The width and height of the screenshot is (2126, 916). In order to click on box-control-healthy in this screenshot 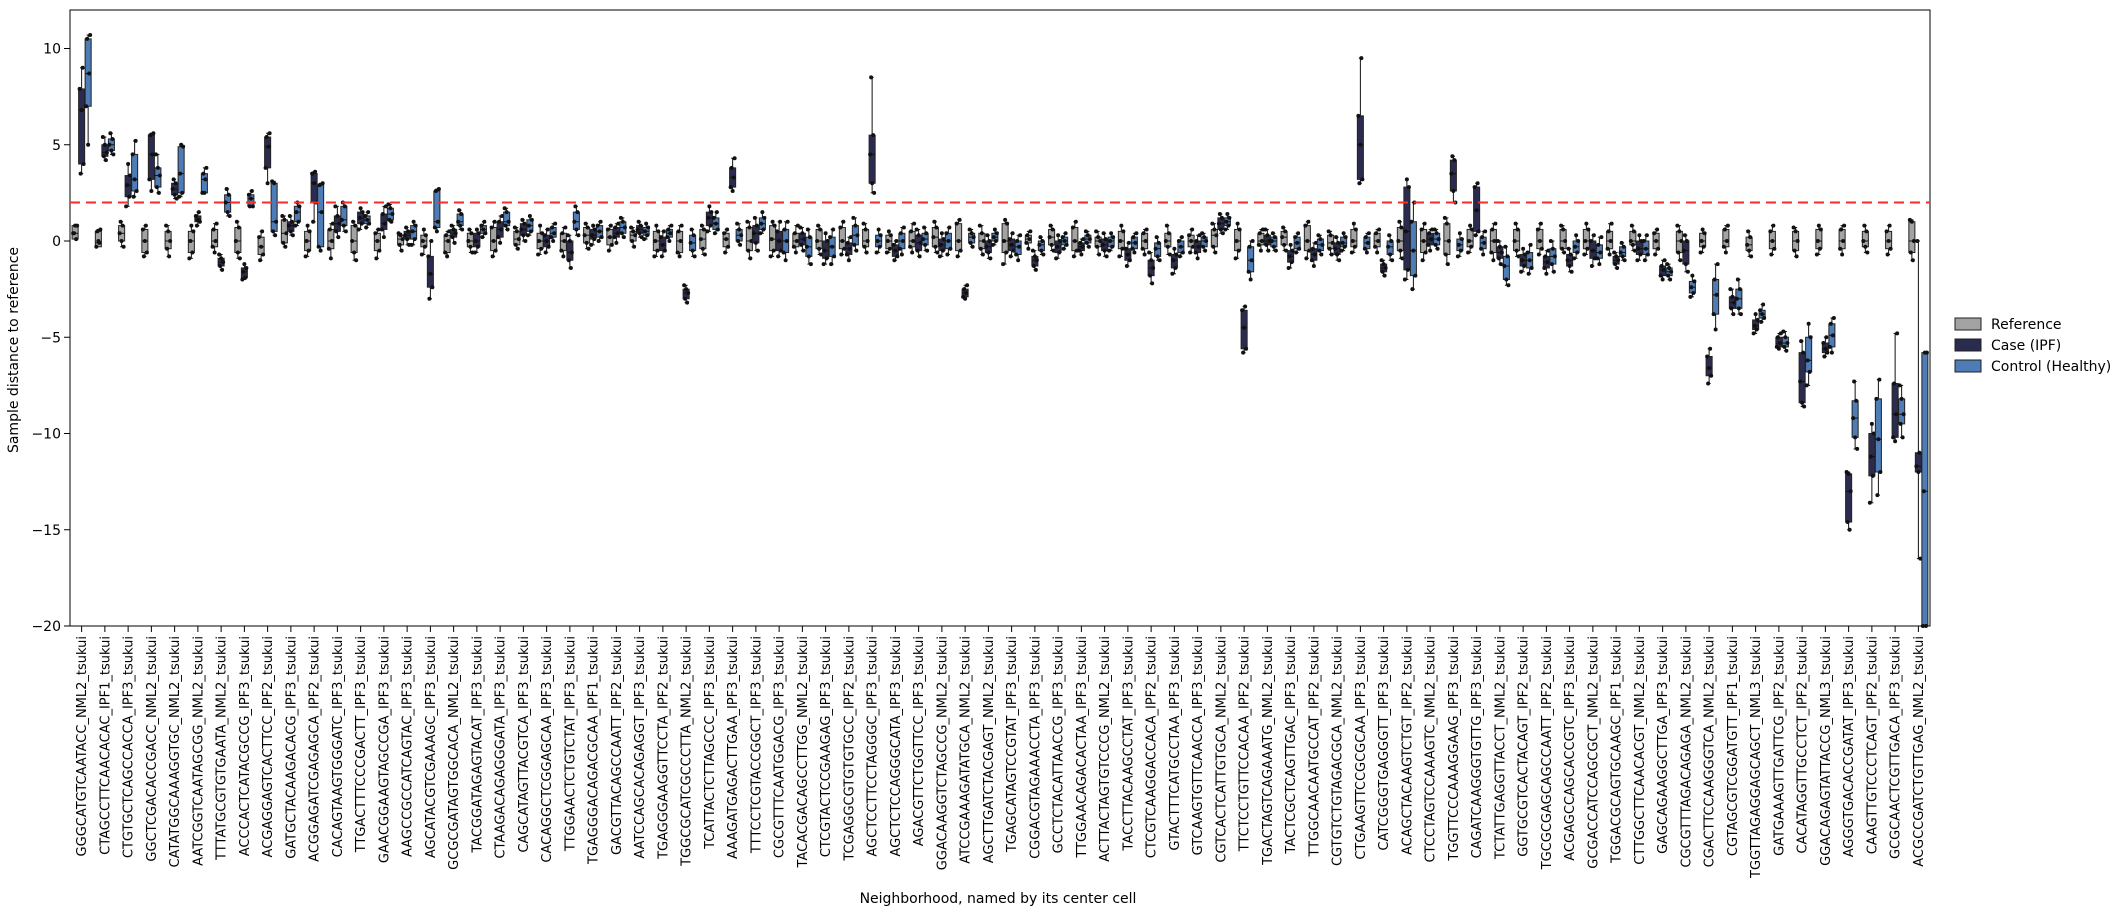, I will do `click(344, 216)`.